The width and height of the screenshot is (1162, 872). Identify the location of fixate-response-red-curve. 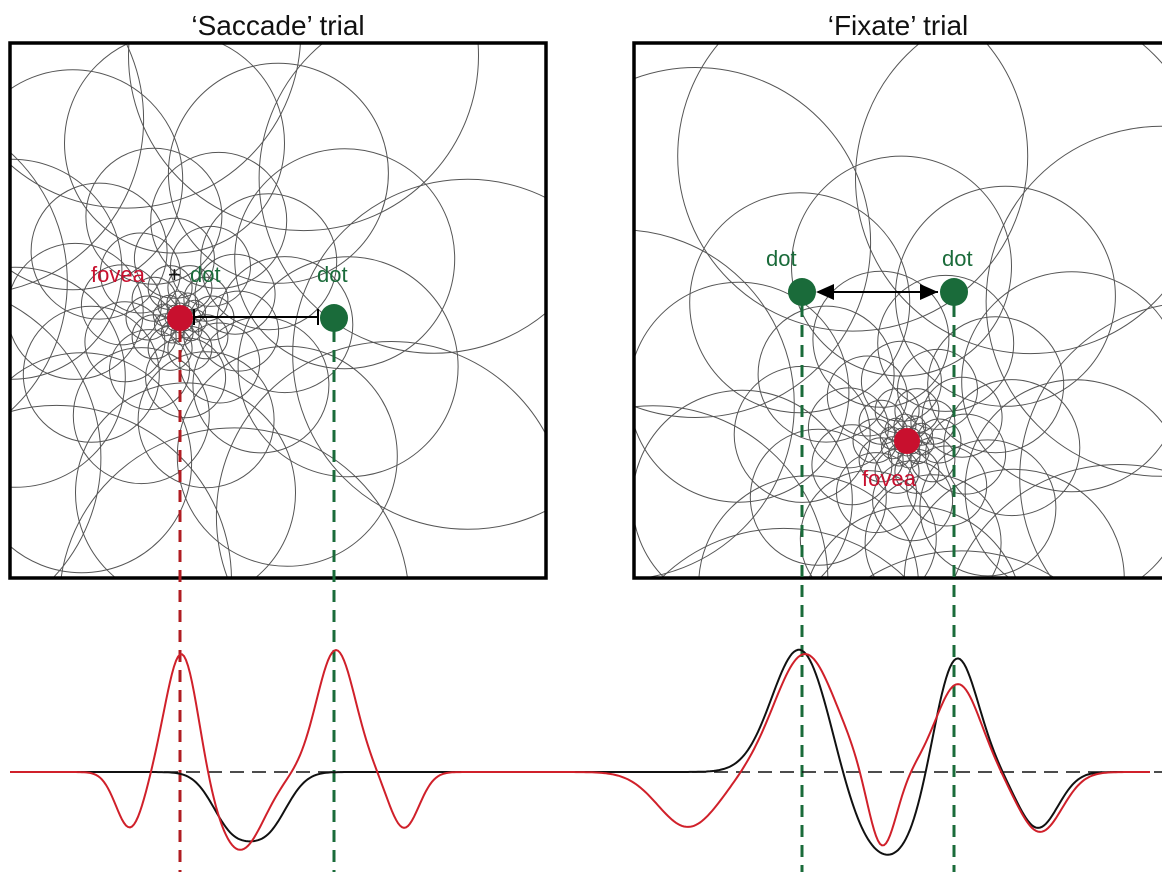
(850, 750).